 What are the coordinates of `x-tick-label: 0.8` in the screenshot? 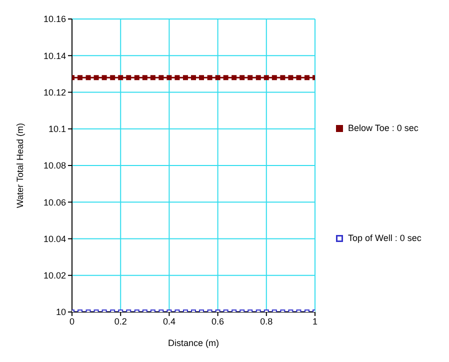 It's located at (266, 321).